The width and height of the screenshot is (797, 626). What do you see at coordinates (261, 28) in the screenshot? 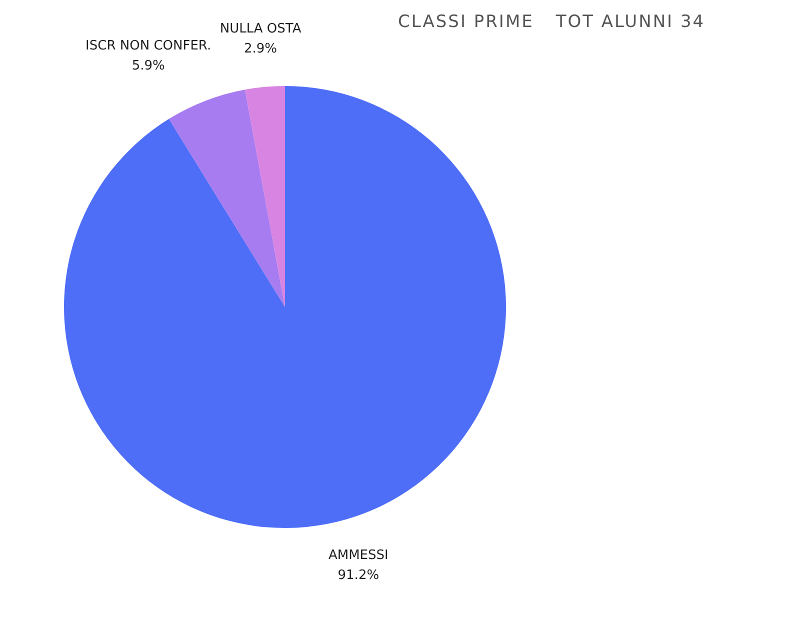
I see `slice-label: NULLA OSTA` at bounding box center [261, 28].